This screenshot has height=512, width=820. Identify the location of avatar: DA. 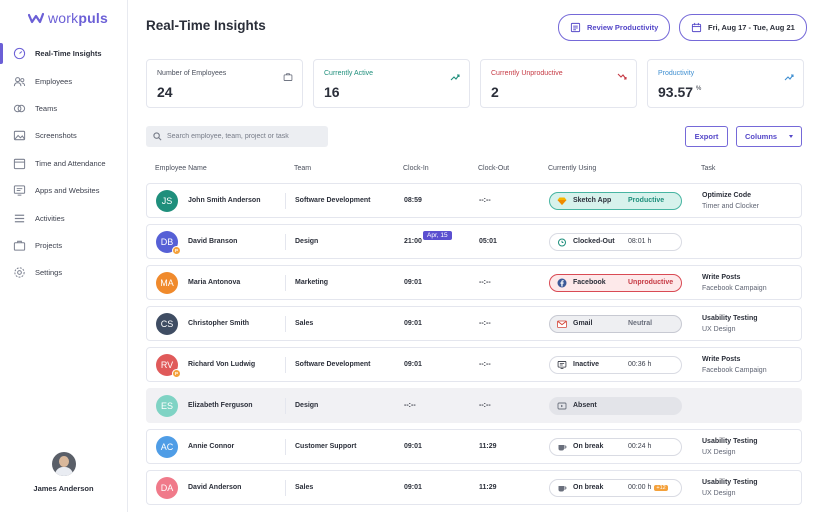
(167, 487).